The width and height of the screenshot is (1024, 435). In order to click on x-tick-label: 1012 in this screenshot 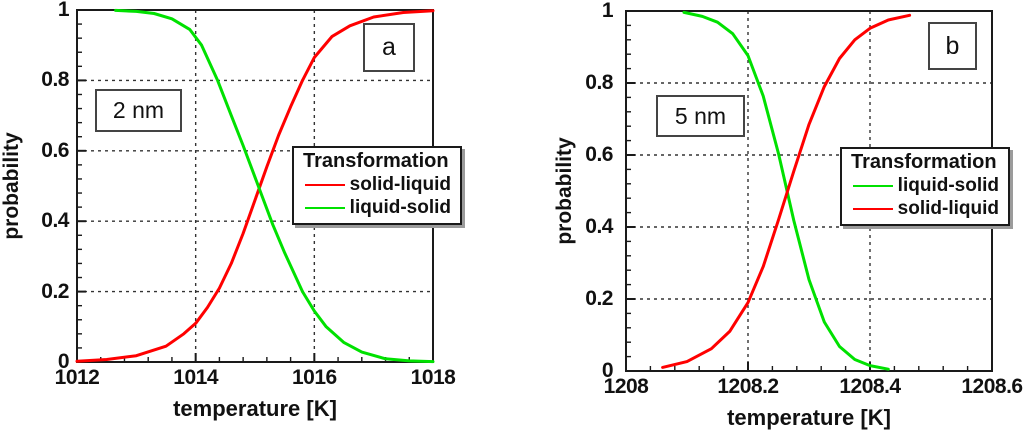, I will do `click(77, 377)`.